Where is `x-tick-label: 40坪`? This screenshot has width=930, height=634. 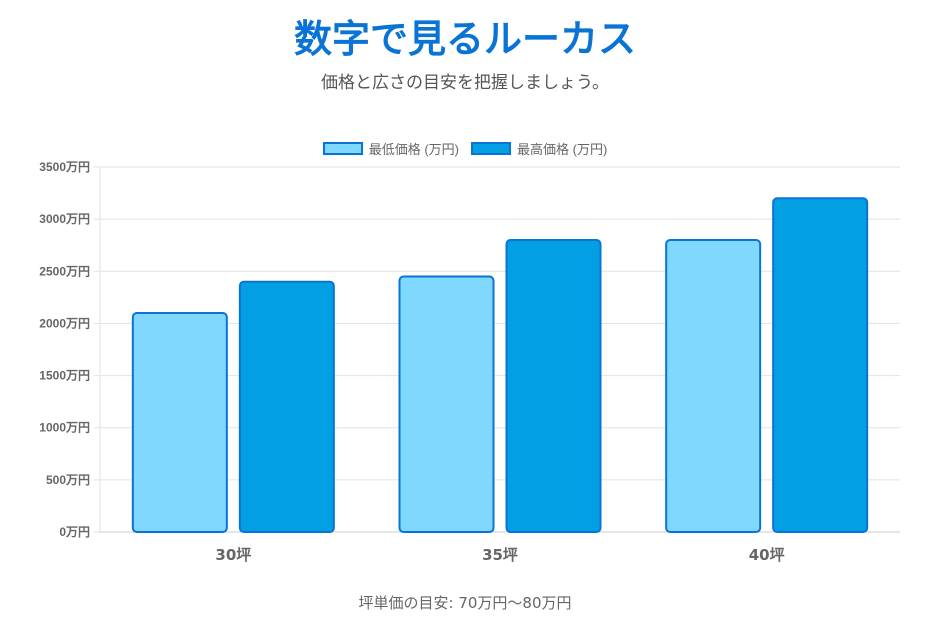 x-tick-label: 40坪 is located at coordinates (767, 555).